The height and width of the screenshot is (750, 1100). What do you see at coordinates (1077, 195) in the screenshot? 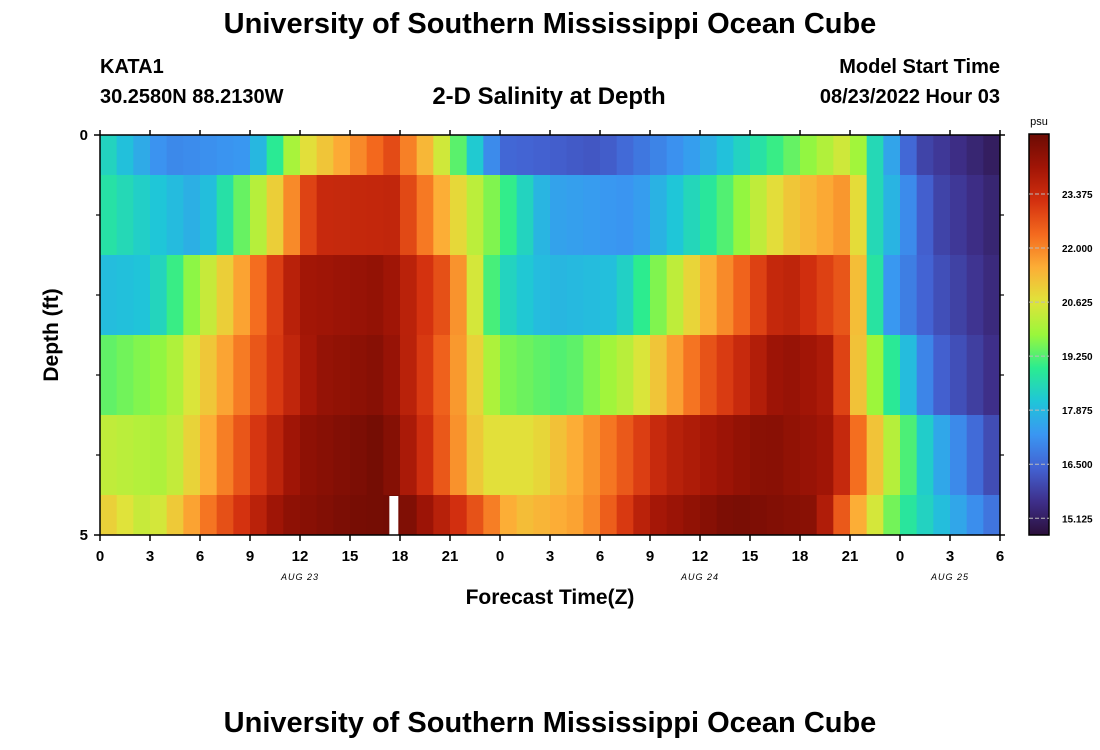
I see `colorbar-tick-label: 23.375` at bounding box center [1077, 195].